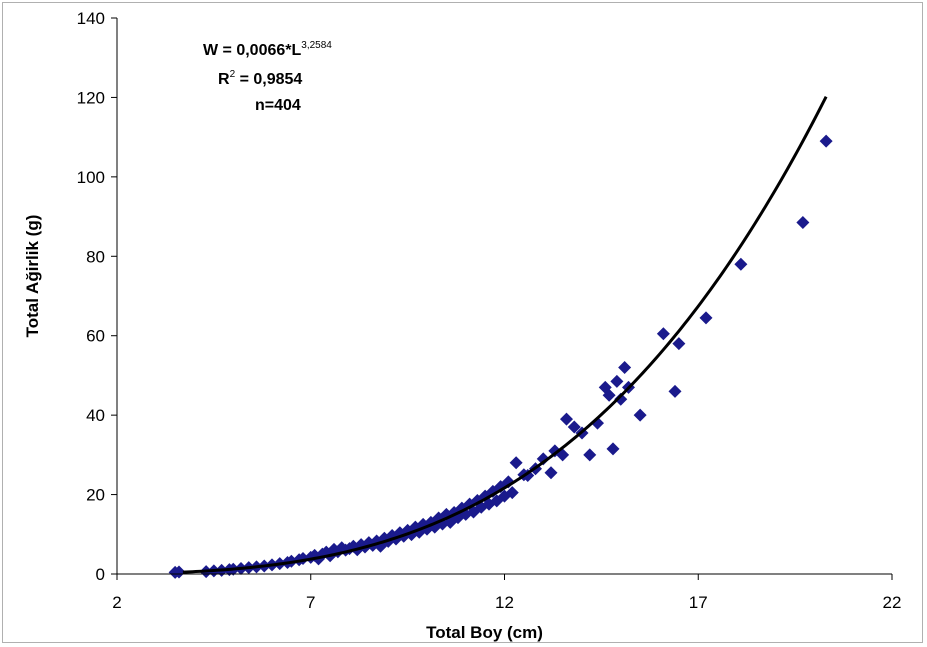 This screenshot has width=927, height=647. Describe the element at coordinates (95, 495) in the screenshot. I see `y-tick-label: 20` at that location.